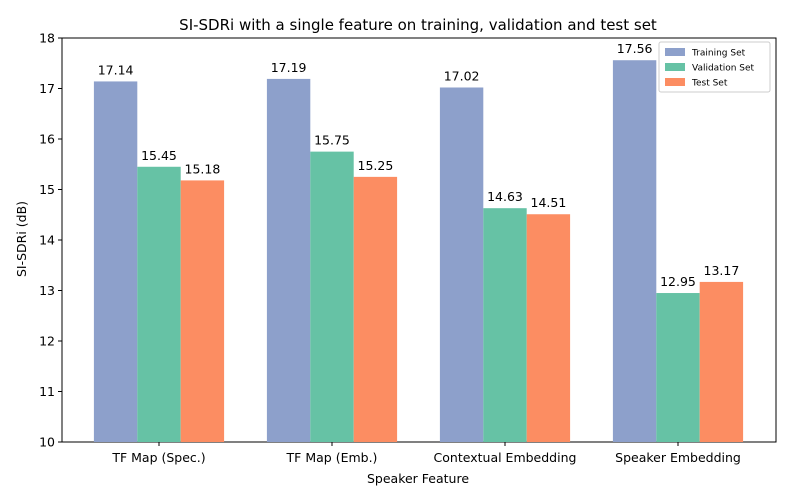 This screenshot has width=800, height=500. What do you see at coordinates (332, 457) in the screenshot?
I see `x-tick-label: TF Map (Emb.)` at bounding box center [332, 457].